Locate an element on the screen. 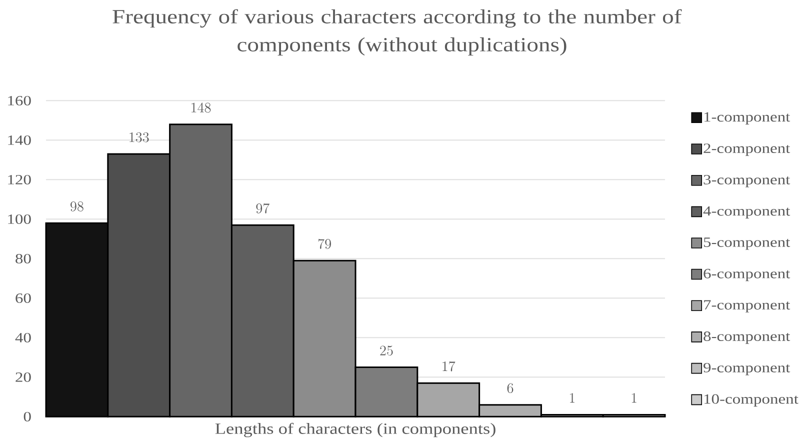 The image size is (804, 443). y-tick-label: 160 is located at coordinates (19, 101).